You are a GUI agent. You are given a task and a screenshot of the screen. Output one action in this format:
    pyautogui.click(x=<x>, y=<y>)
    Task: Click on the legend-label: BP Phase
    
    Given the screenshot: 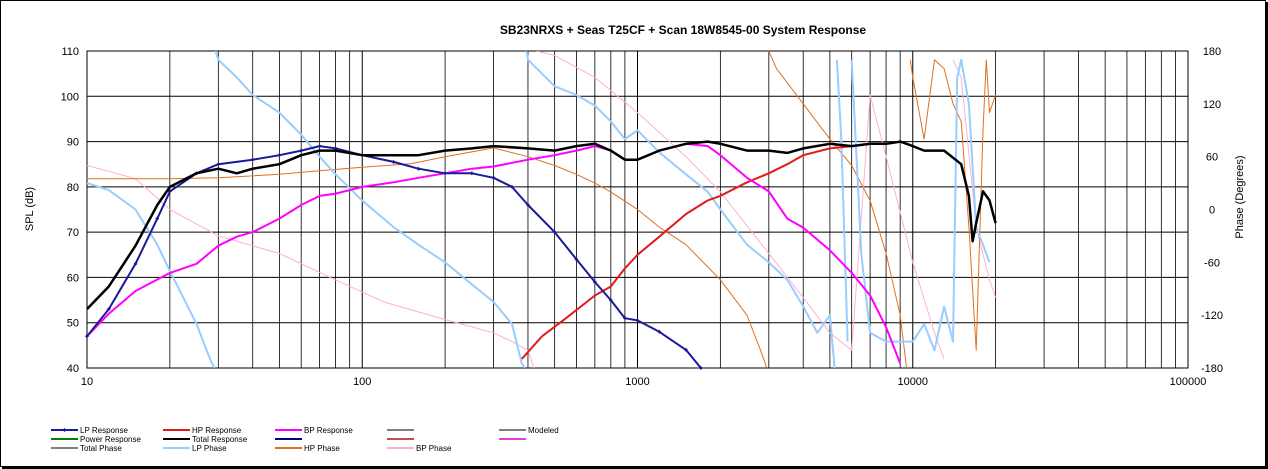 What is the action you would take?
    pyautogui.click(x=434, y=448)
    